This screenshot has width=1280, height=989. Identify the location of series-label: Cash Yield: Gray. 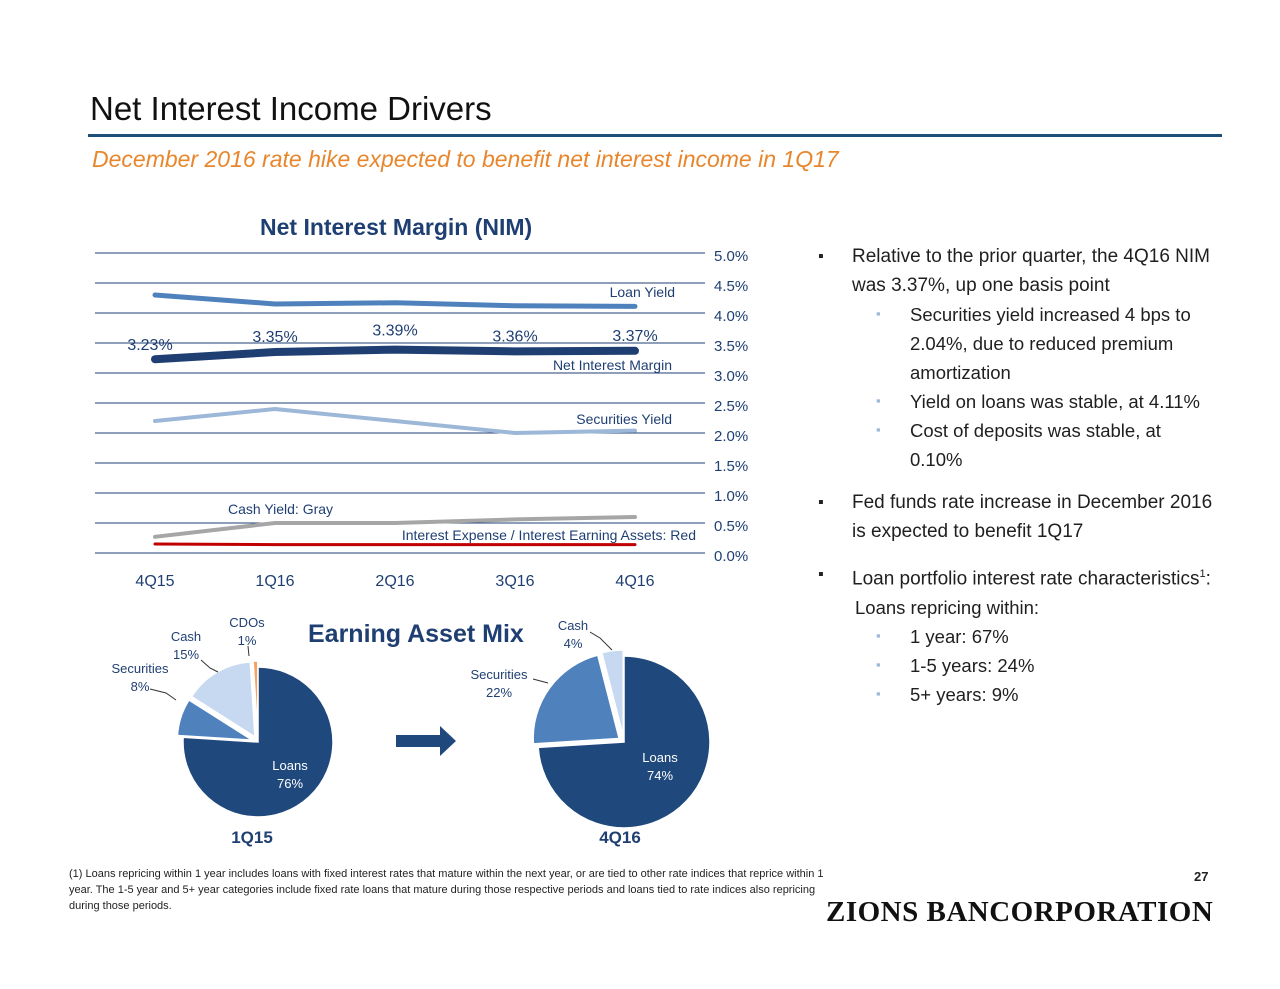
(280, 509).